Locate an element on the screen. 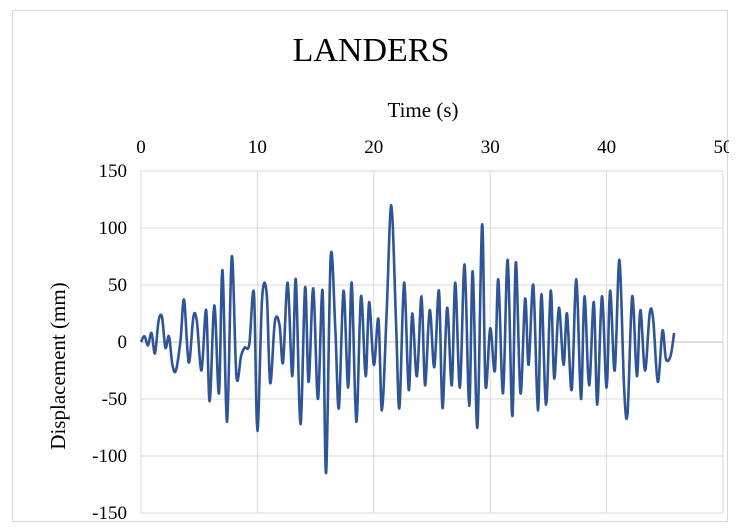 The image size is (740, 530). chart-title: LANDERS is located at coordinates (371, 50).